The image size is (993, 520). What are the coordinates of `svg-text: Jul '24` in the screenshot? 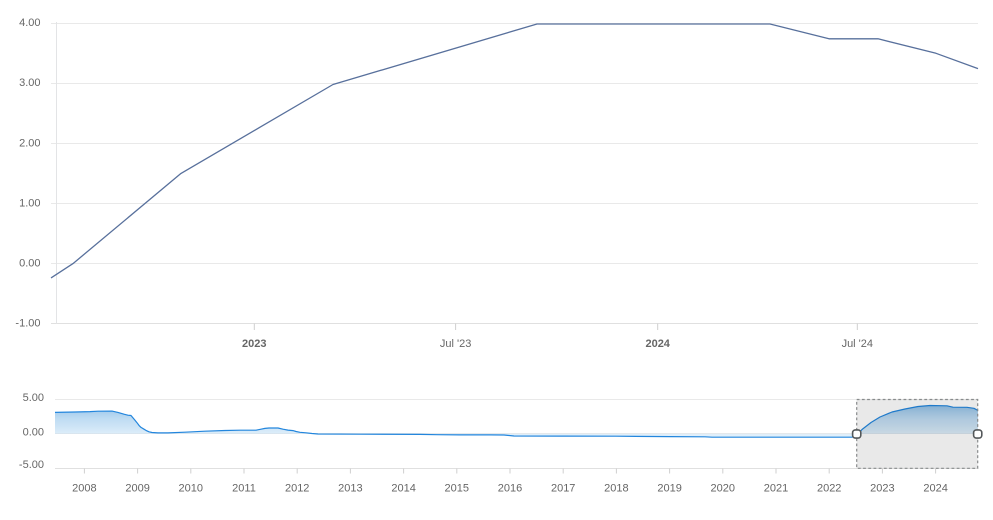 It's located at (857, 344).